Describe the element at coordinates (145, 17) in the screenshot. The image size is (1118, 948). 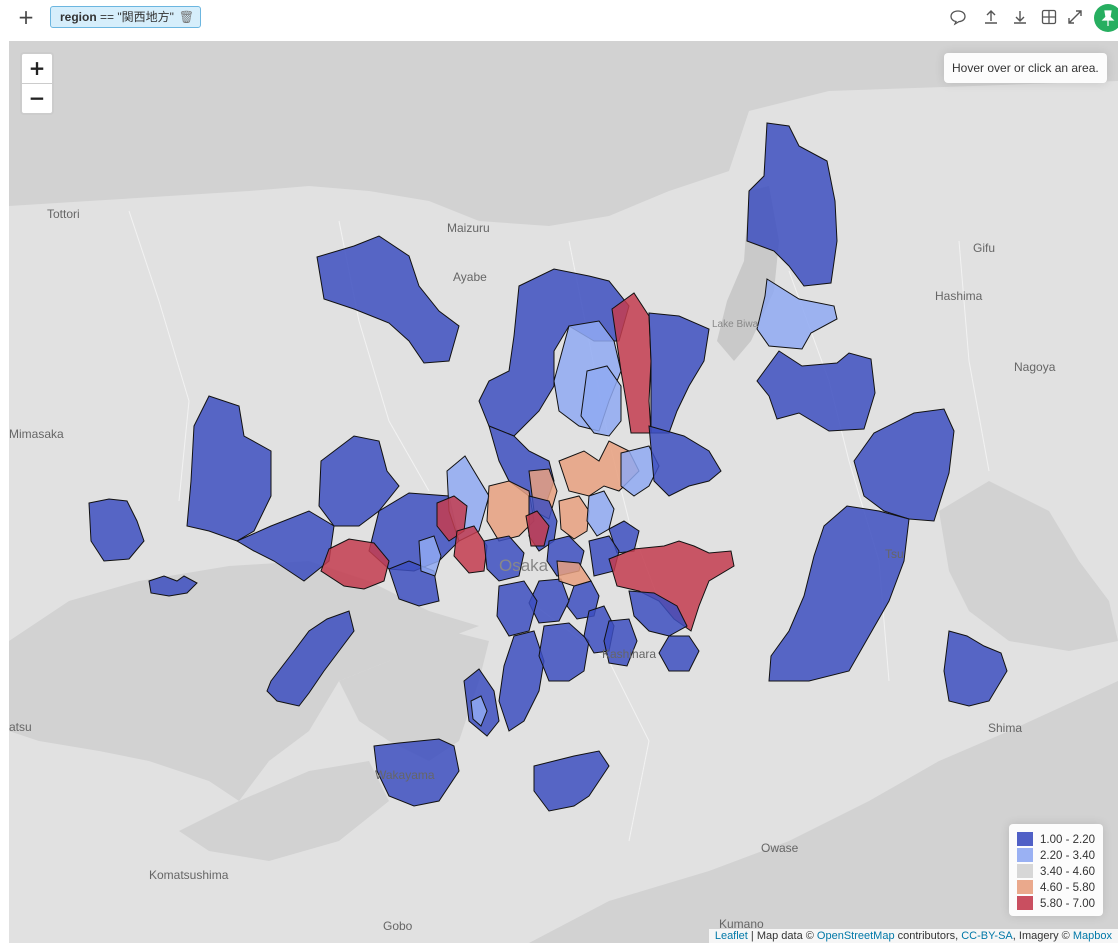
I see `filter-value: "関西地方"` at that location.